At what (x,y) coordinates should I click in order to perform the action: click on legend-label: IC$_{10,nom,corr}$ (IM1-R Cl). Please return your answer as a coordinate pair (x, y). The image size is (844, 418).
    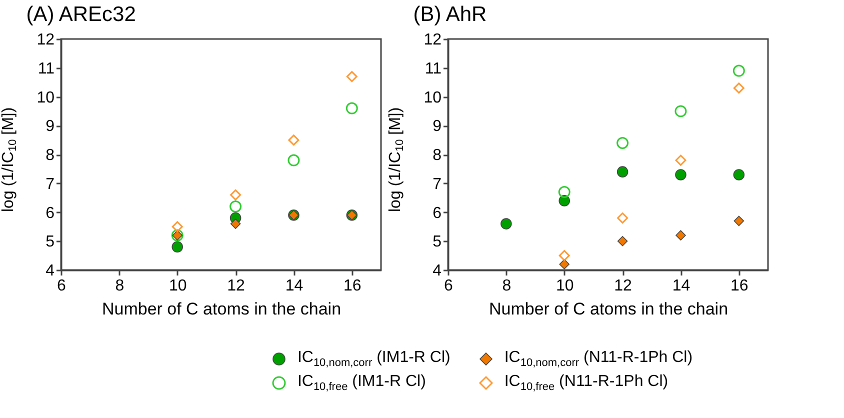
    Looking at the image, I should click on (373, 359).